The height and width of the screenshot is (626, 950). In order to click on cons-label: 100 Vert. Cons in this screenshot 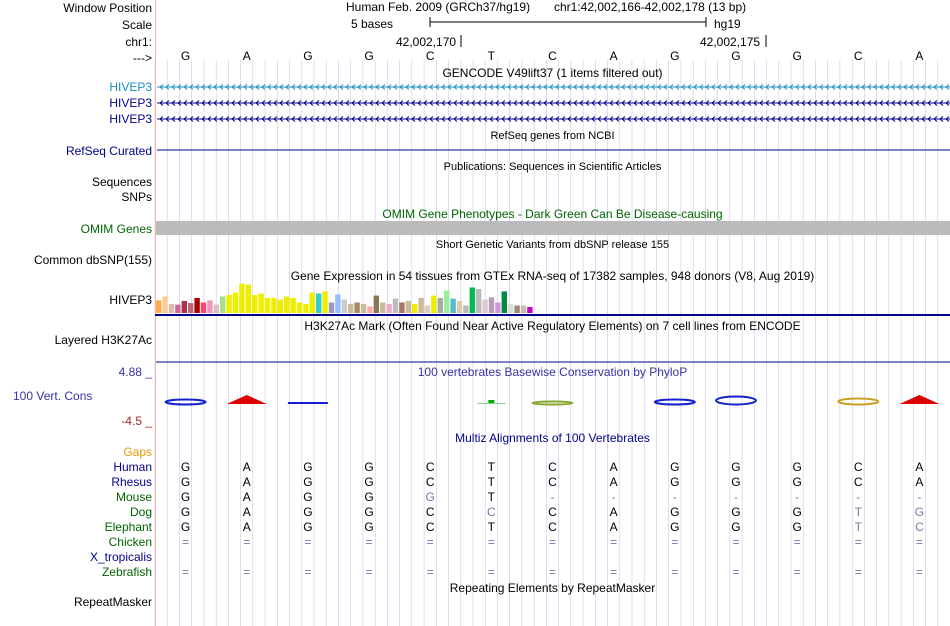, I will do `click(53, 396)`.